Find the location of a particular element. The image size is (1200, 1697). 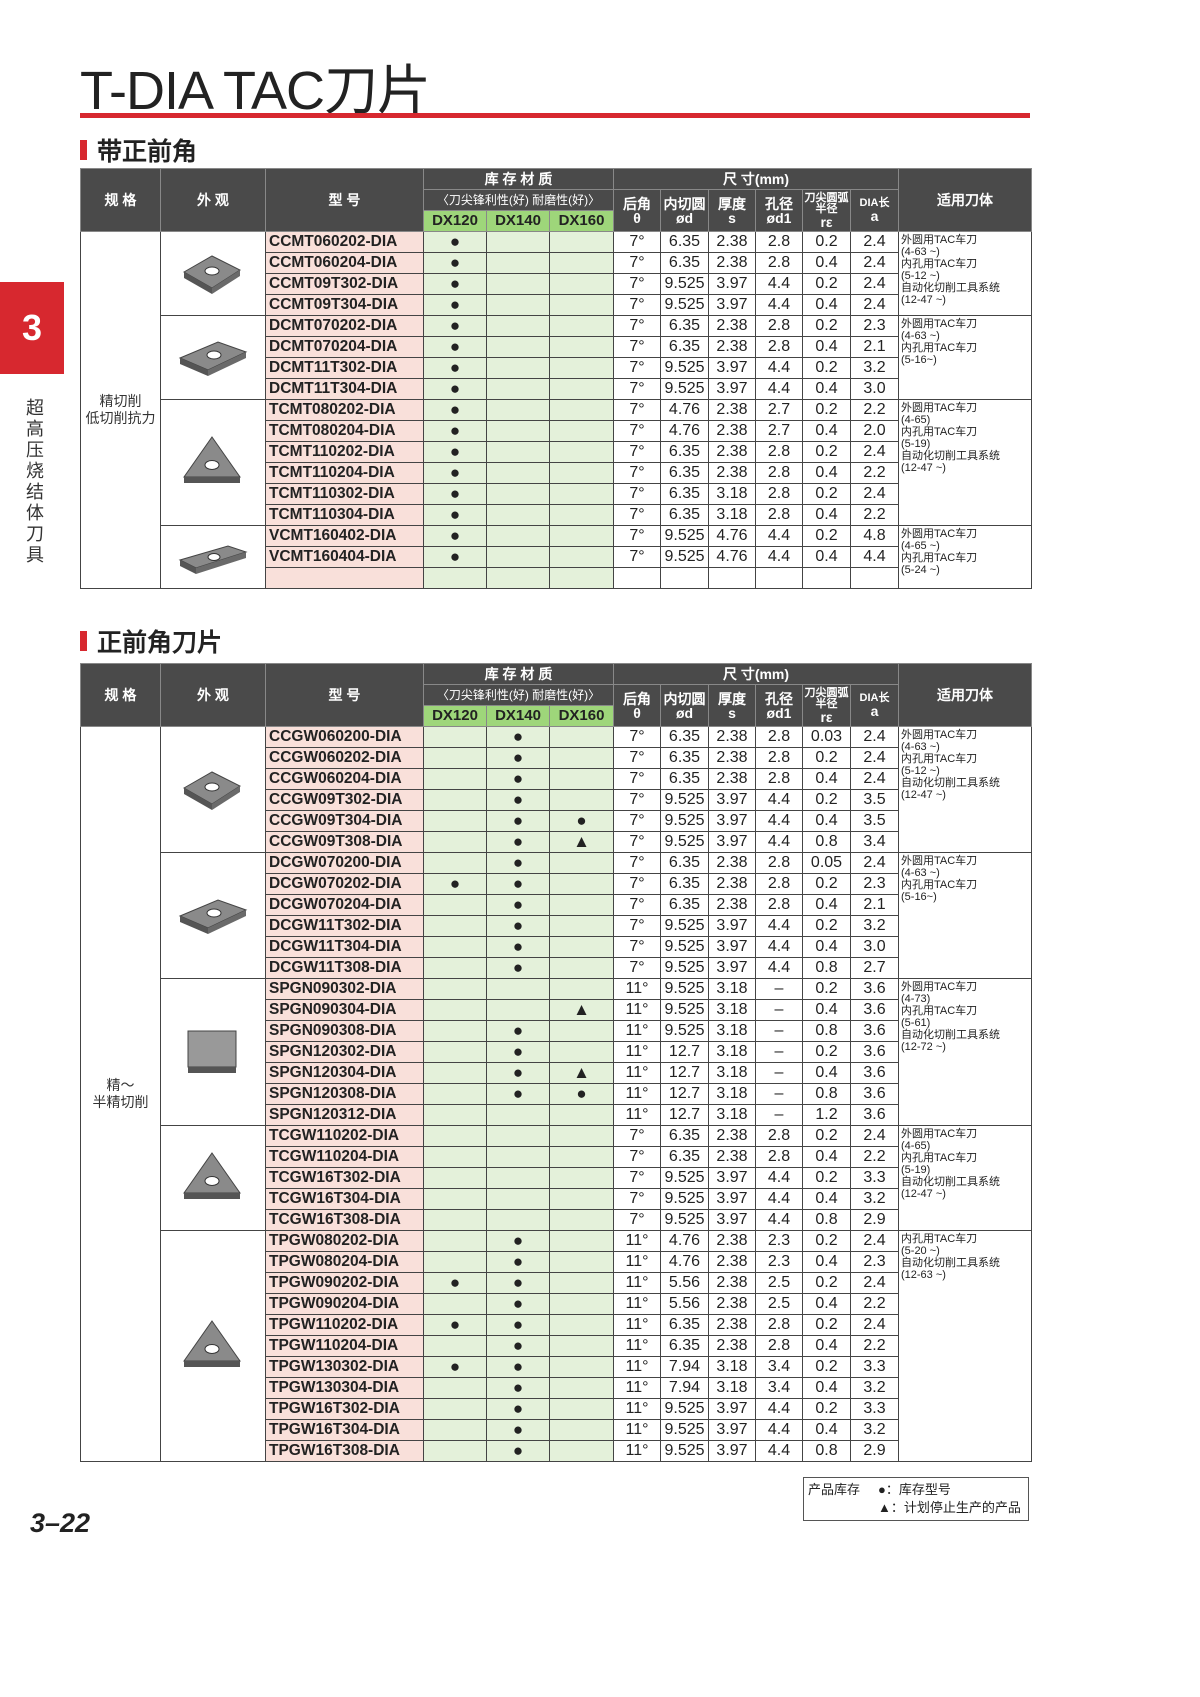

table-row: TCGW16T308-DIA 7° 9.525 3.97 4.4 0.8 2.9 is located at coordinates (556, 1220).